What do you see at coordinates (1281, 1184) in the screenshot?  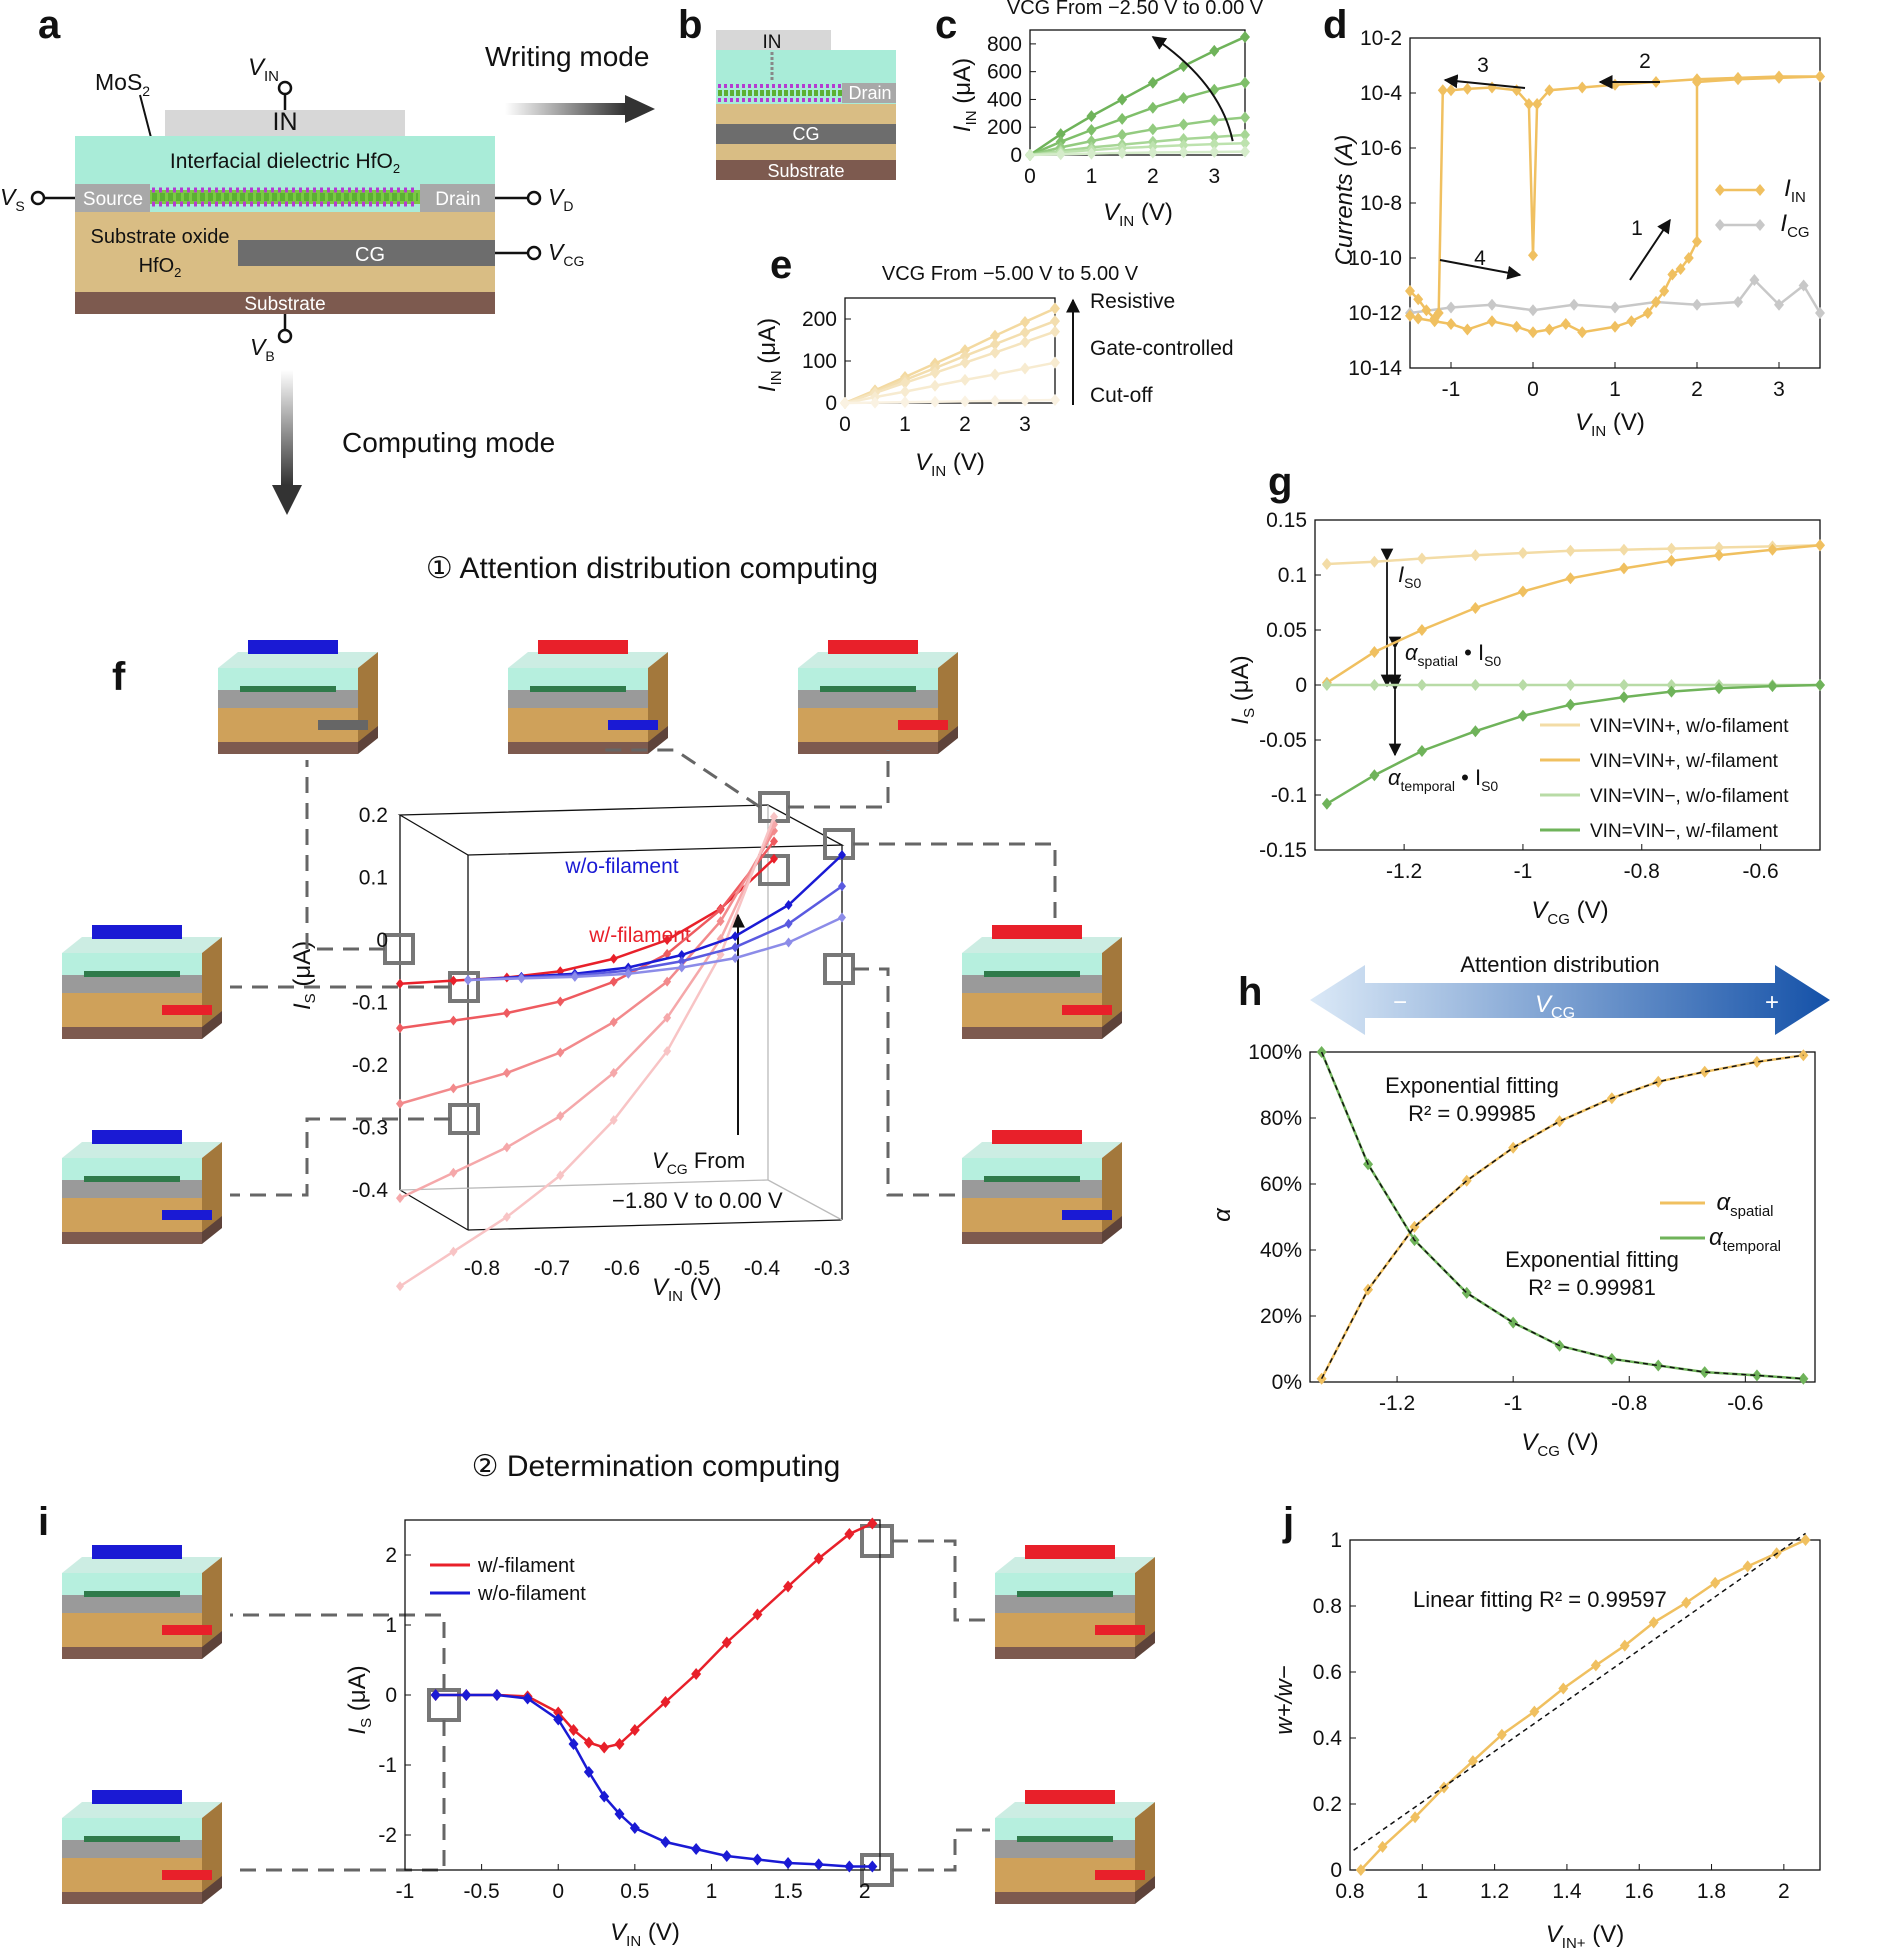 I see `h-ytick-label: 60%` at bounding box center [1281, 1184].